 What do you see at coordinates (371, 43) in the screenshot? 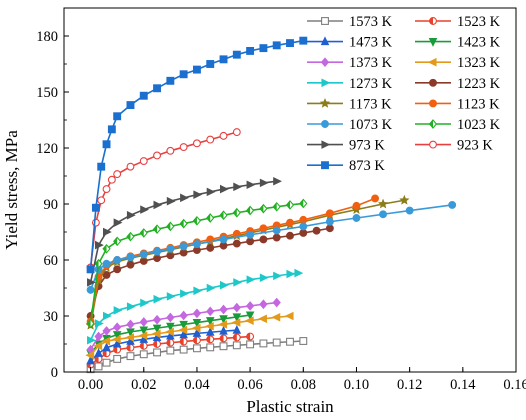
I see `legend-label: 1473 K` at bounding box center [371, 43].